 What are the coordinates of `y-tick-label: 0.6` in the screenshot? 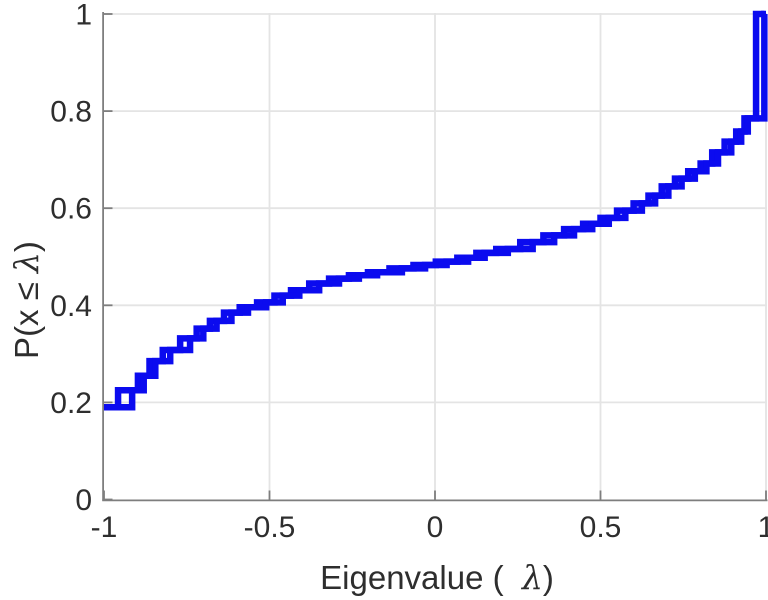 It's located at (71, 209).